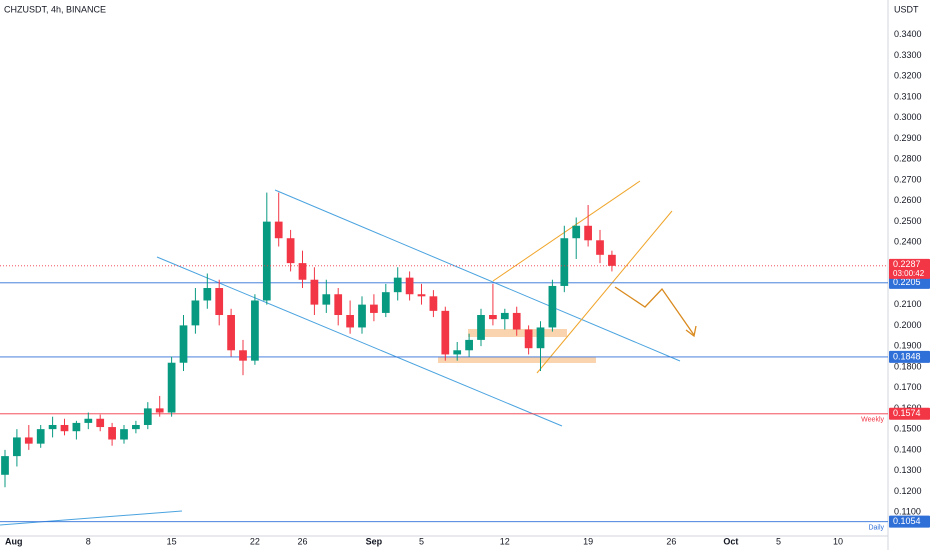 This screenshot has width=932, height=550. Describe the element at coordinates (907, 356) in the screenshot. I see `level-label: 0.1848` at that location.